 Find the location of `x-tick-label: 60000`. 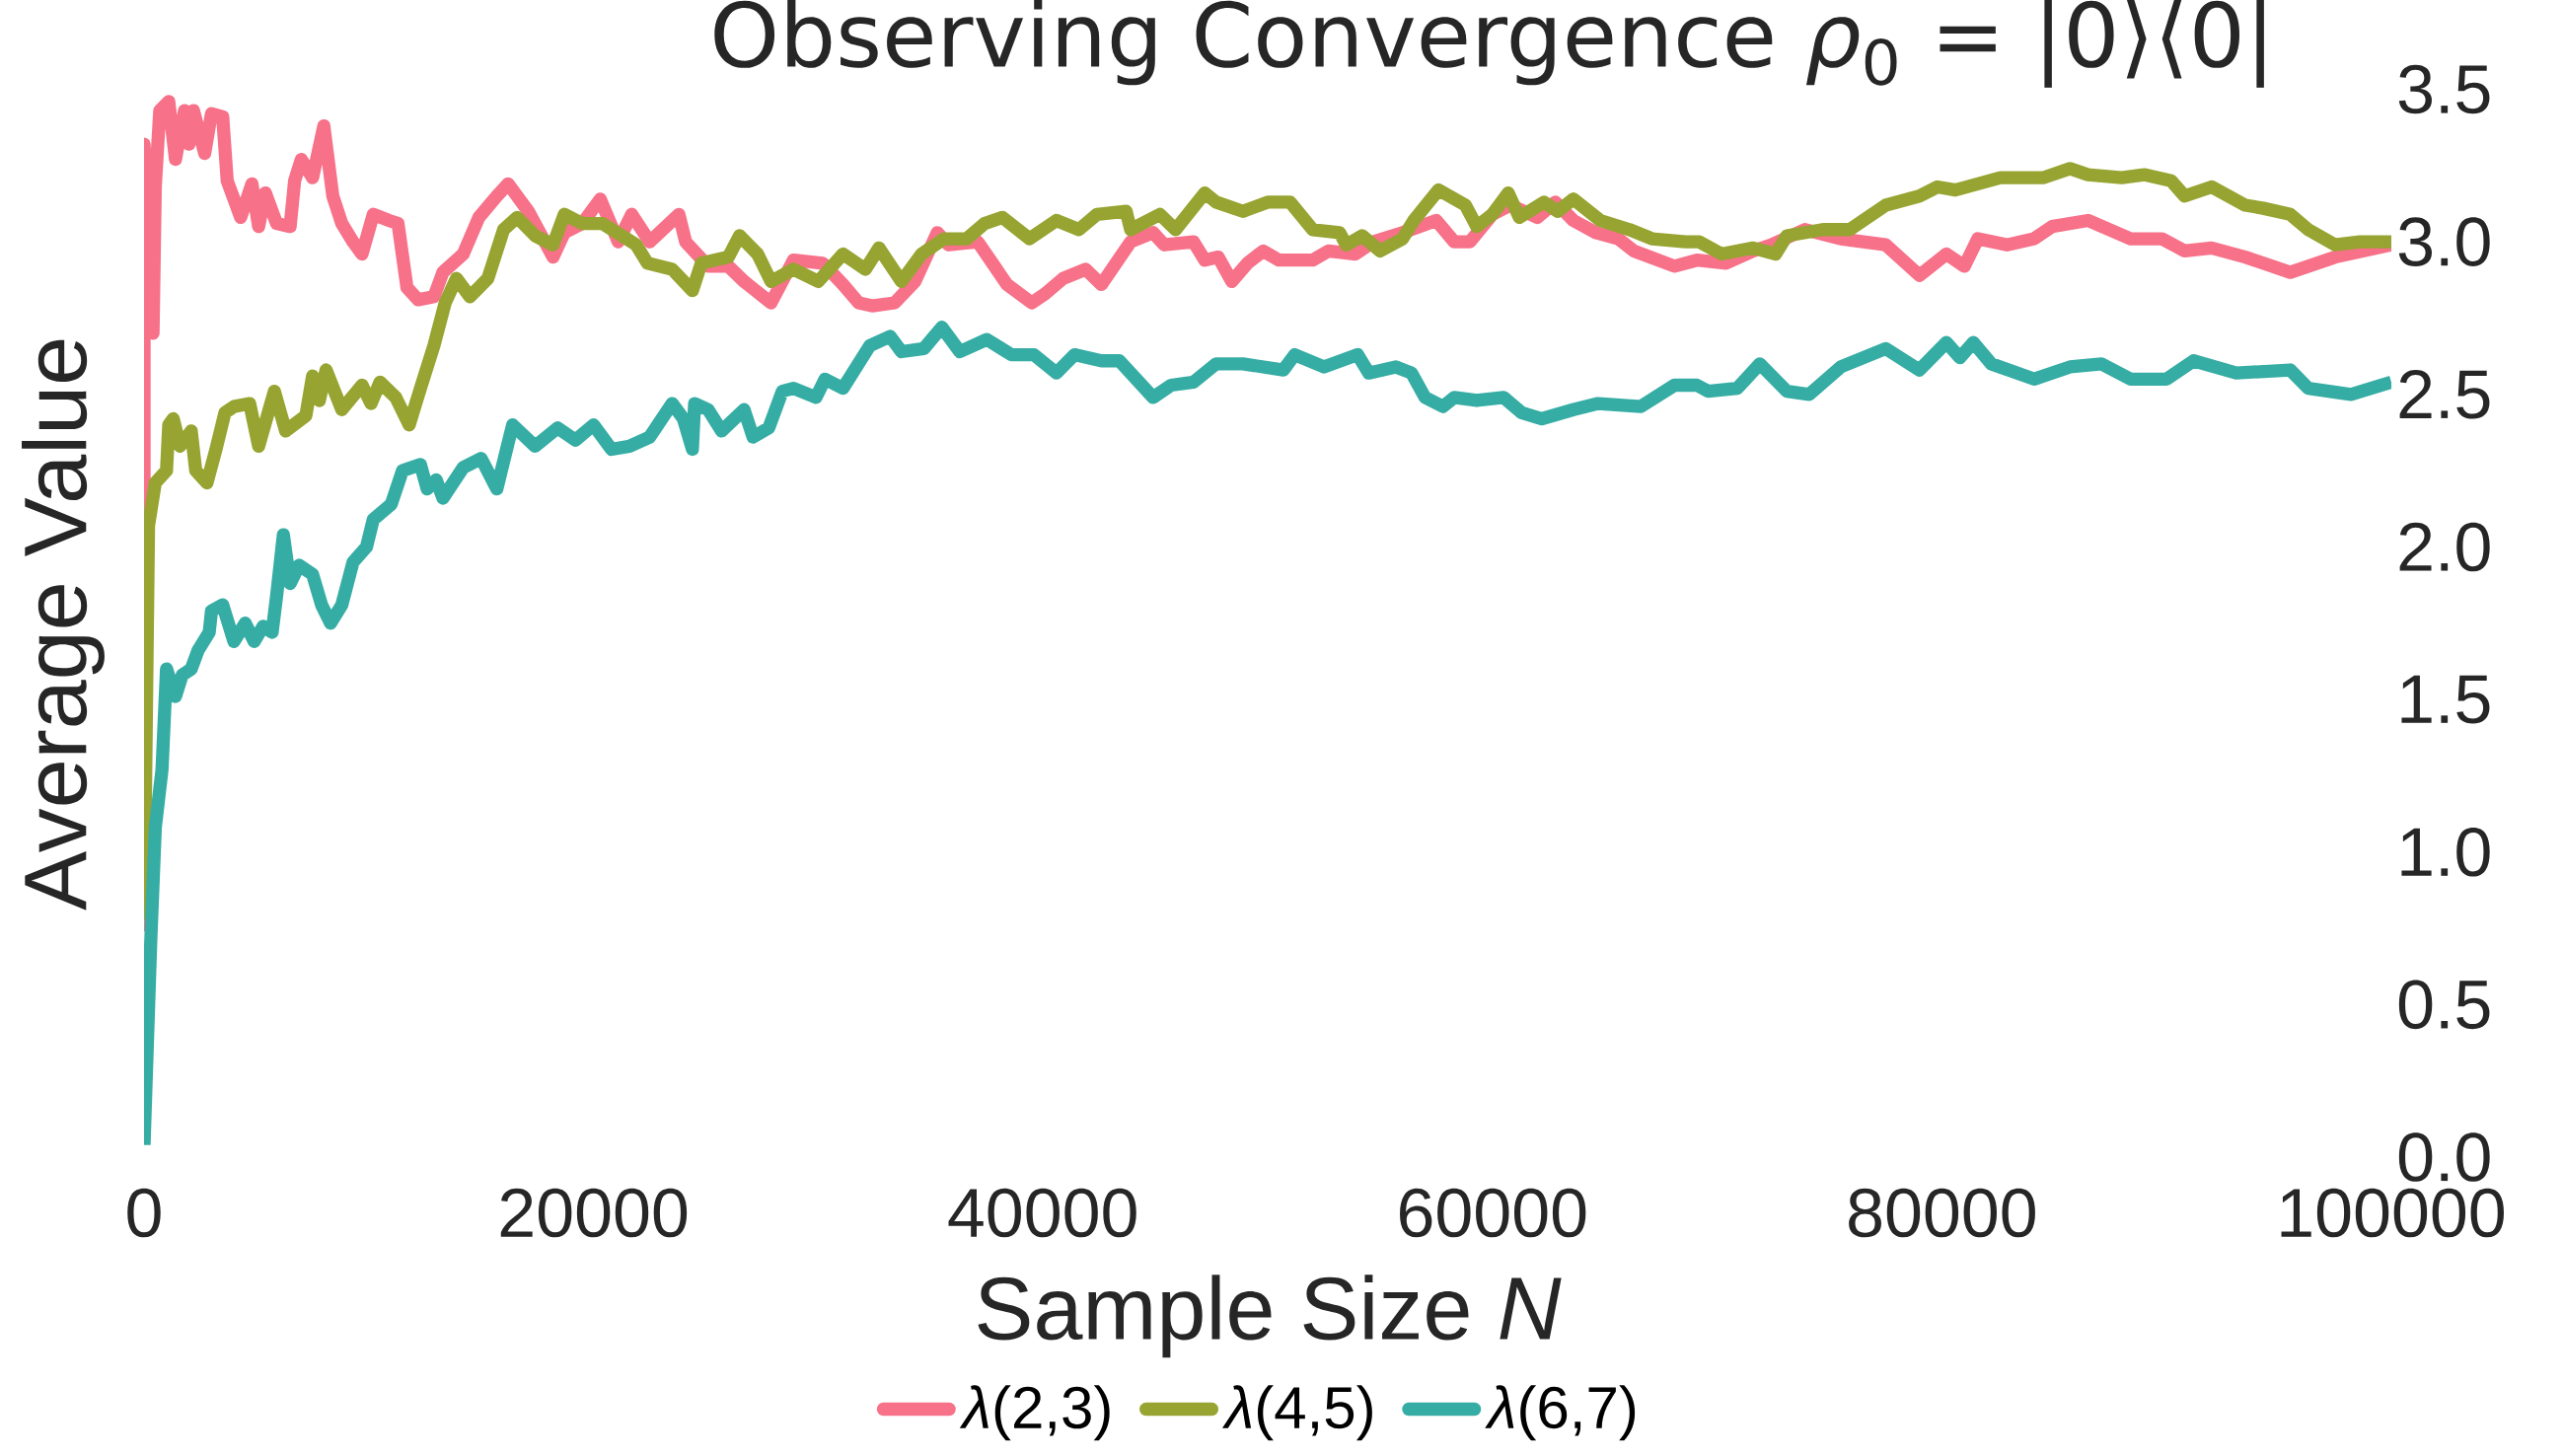

x-tick-label: 60000 is located at coordinates (1493, 1213).